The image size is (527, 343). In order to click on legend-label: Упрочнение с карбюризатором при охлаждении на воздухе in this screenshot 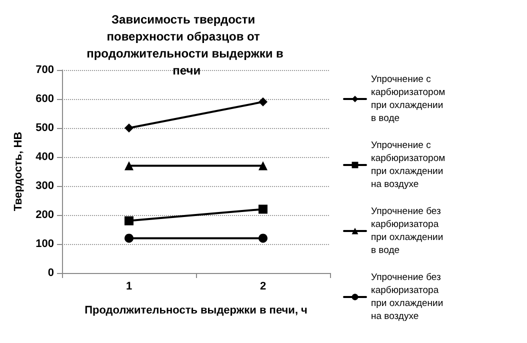, I will do `click(409, 165)`.